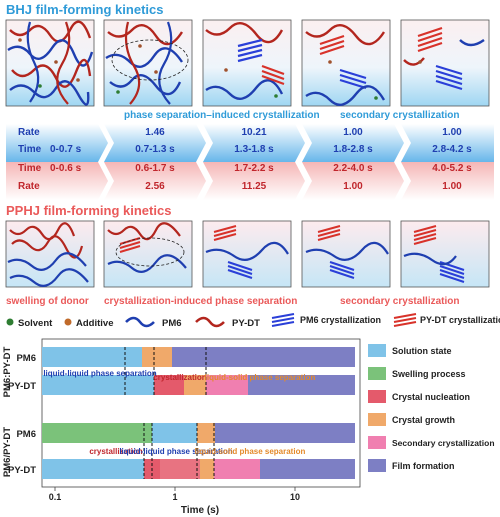  Describe the element at coordinates (10, 322) in the screenshot. I see `solvent-icon` at that location.